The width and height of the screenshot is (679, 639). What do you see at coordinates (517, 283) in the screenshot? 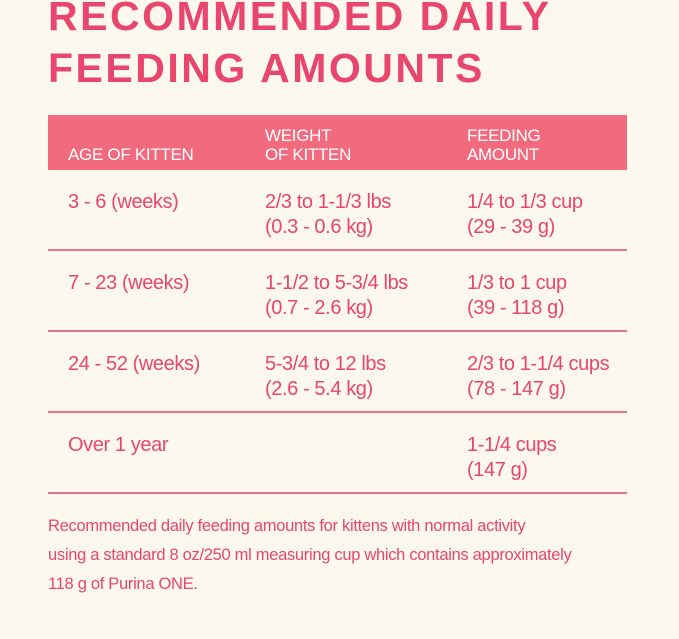
I see `cell-line: 1/3 to 1 cup` at bounding box center [517, 283].